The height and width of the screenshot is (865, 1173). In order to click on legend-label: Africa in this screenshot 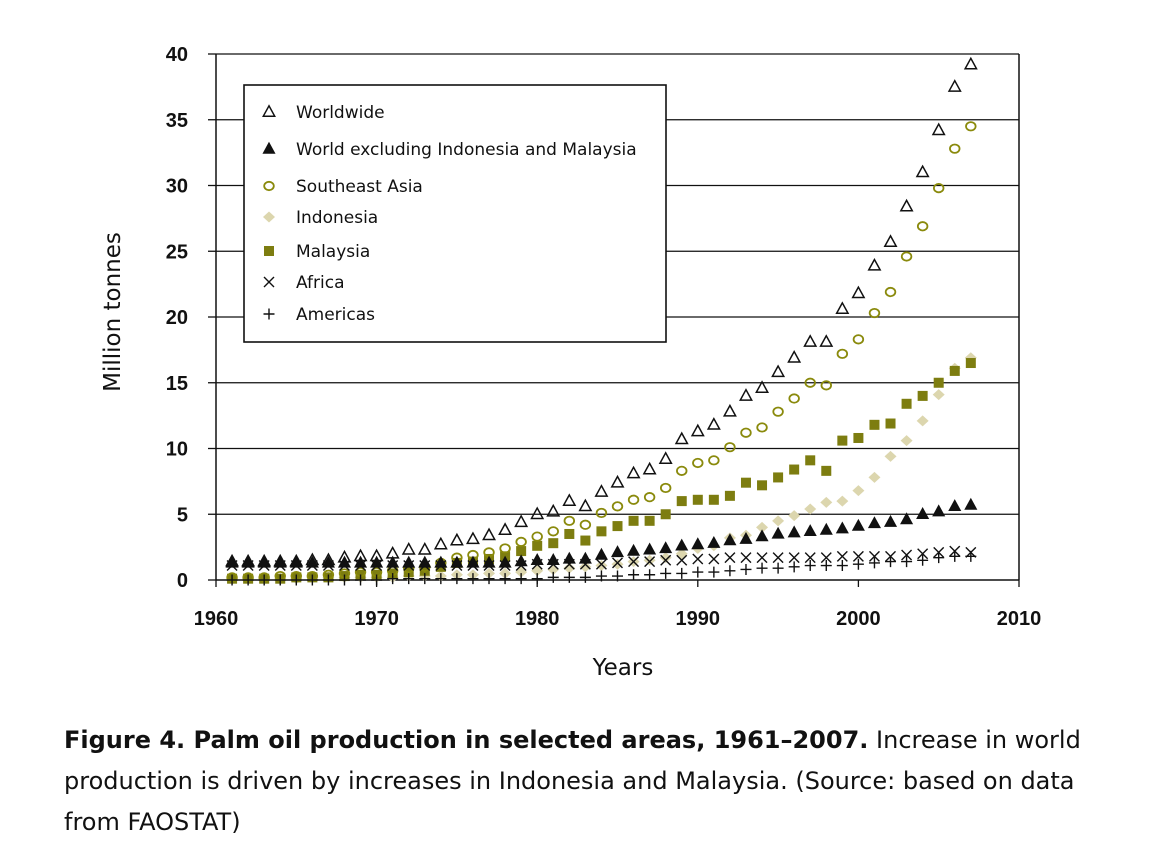, I will do `click(320, 283)`.